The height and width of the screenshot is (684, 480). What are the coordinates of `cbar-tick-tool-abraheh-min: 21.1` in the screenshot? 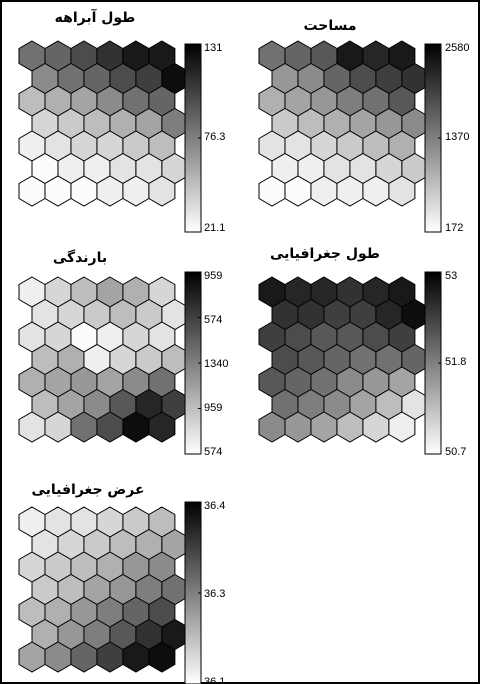 It's located at (215, 228).